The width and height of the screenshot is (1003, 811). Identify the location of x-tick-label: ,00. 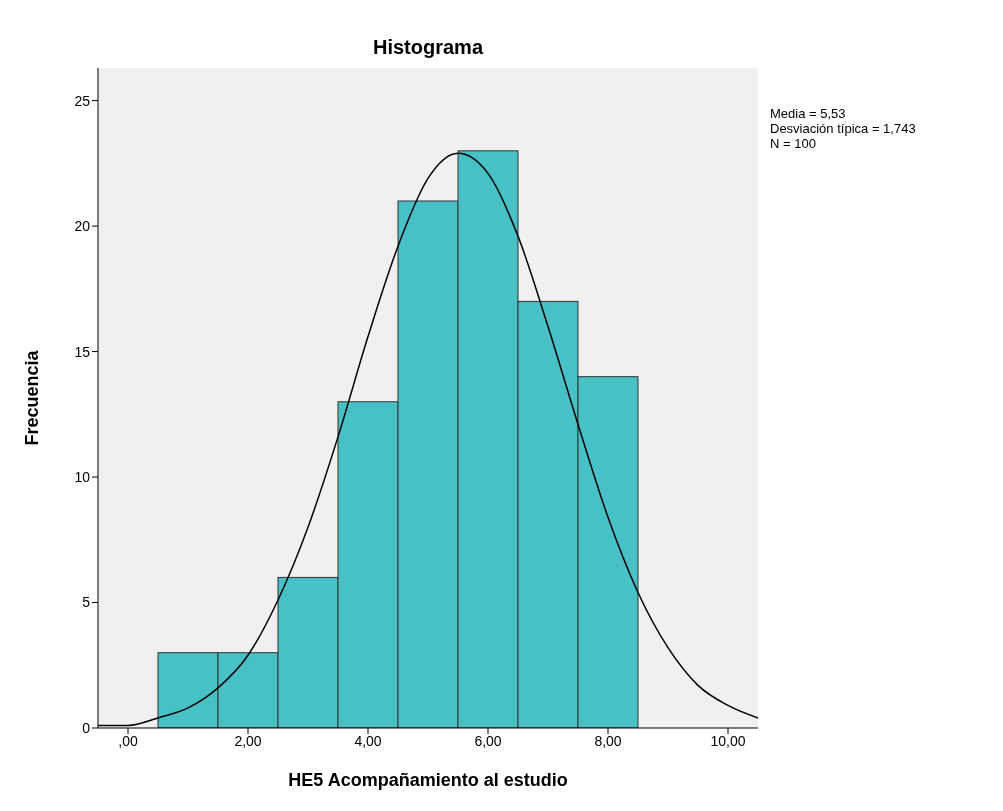
(128, 740).